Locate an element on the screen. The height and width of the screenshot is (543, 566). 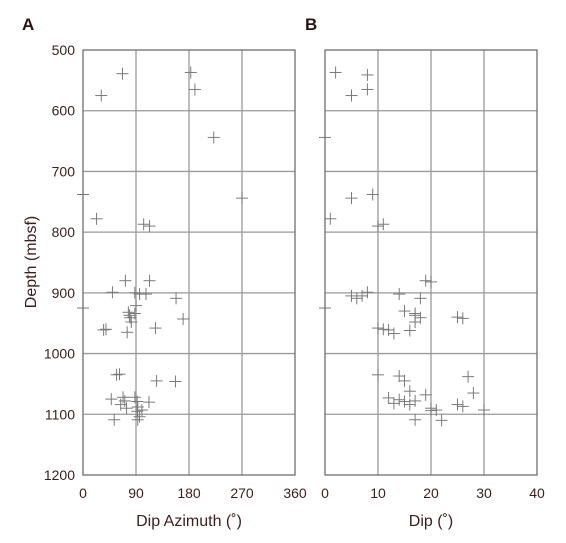
panel-b-x-axis-title: Dip (˚) is located at coordinates (431, 521).